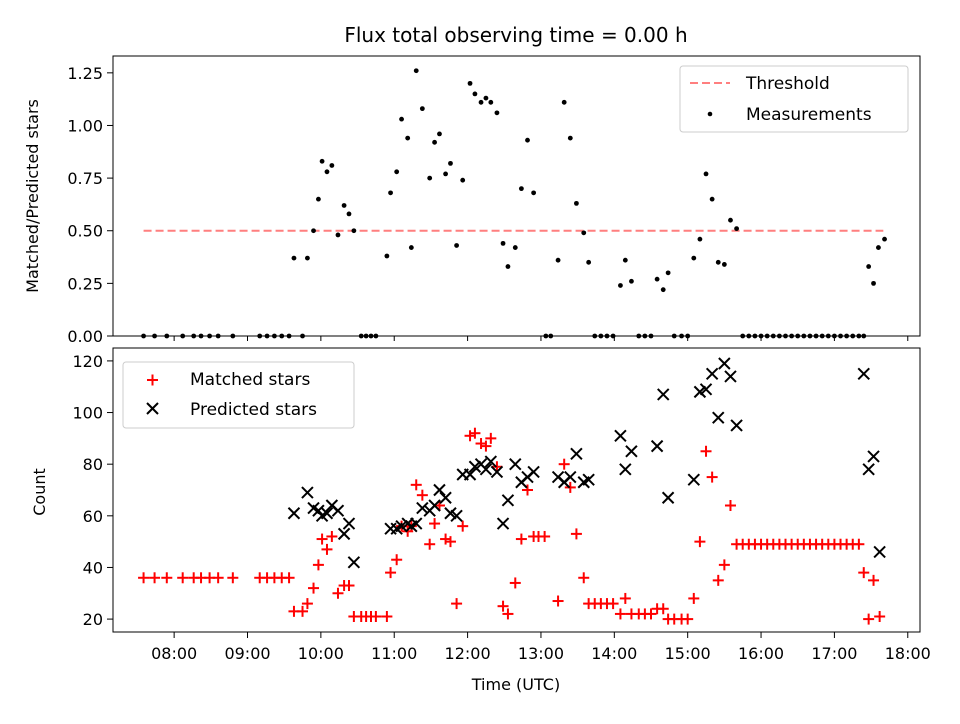 Image resolution: width=960 pixels, height=724 pixels. What do you see at coordinates (834, 653) in the screenshot?
I see `bottom-x-tick-label: 17:00` at bounding box center [834, 653].